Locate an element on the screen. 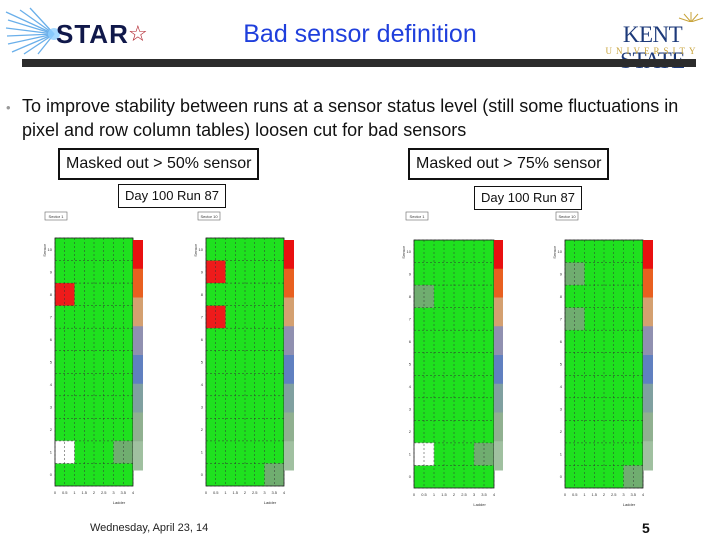  panel-label-75: Masked out > 75% sensor is located at coordinates (509, 164).